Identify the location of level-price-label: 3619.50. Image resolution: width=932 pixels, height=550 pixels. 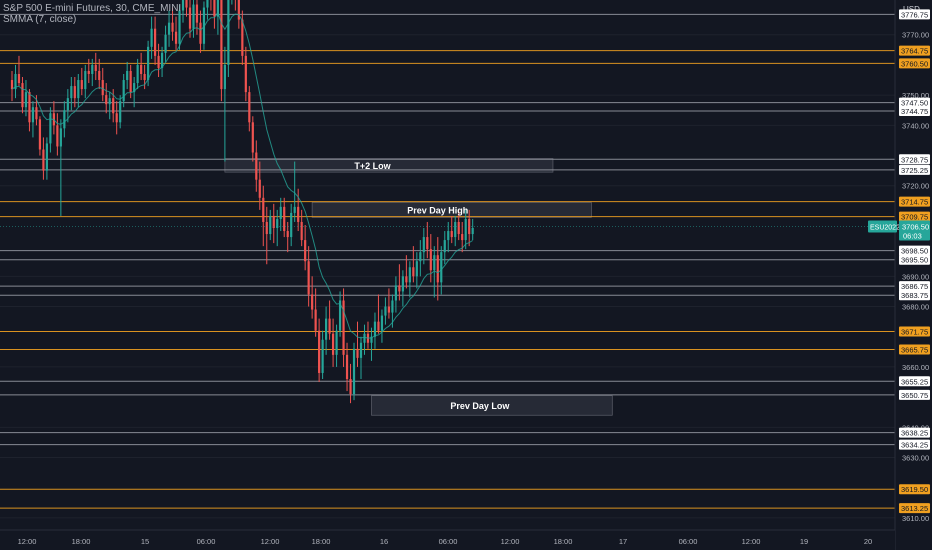
(914, 489).